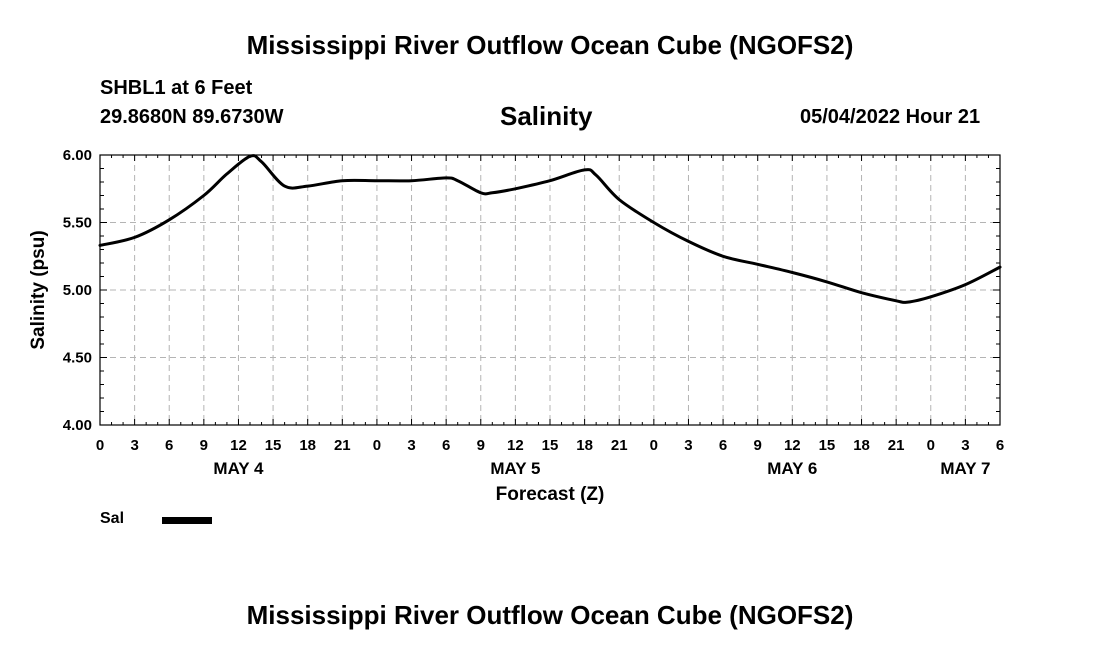 This screenshot has width=1100, height=650. What do you see at coordinates (77, 425) in the screenshot?
I see `y-tick-label: 4.00` at bounding box center [77, 425].